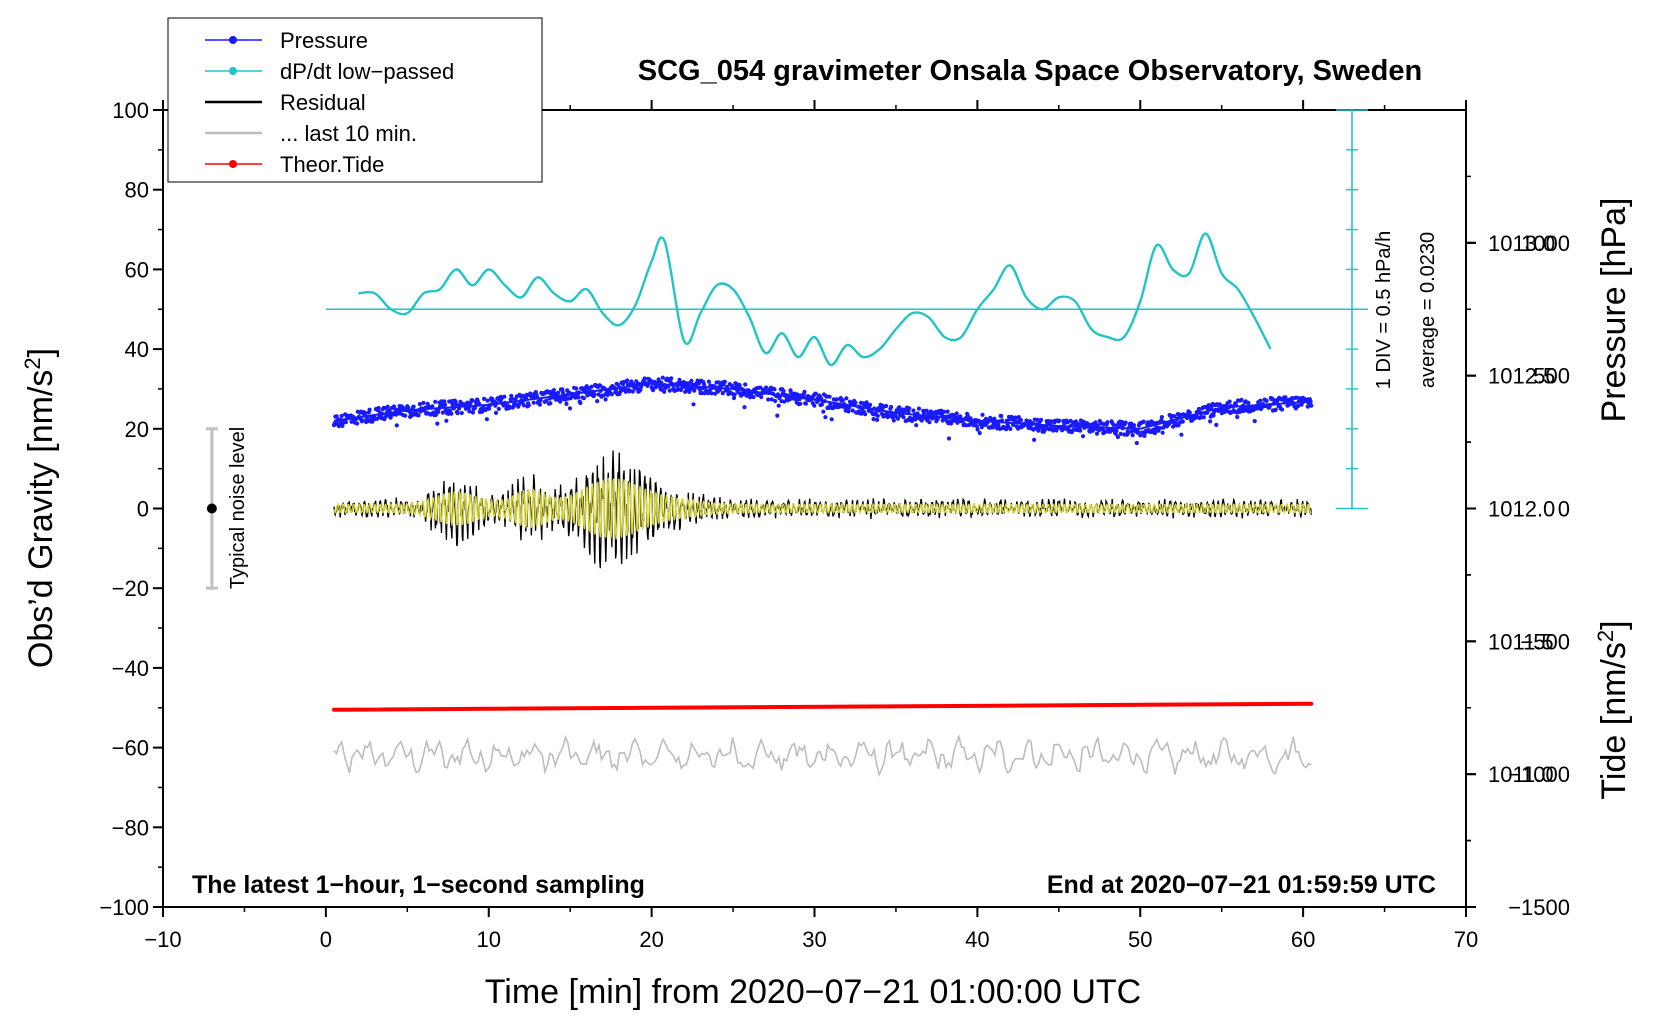 The height and width of the screenshot is (1020, 1660). I want to click on y-axis-title-tide-sup: 2, so click(1605, 636).